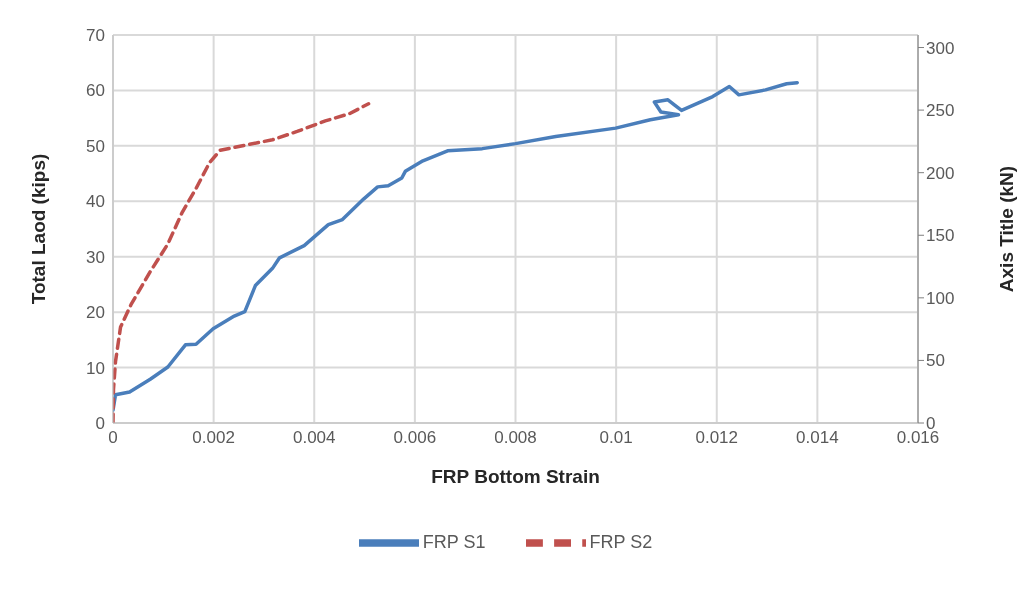 This screenshot has width=1036, height=595. I want to click on y-tick-label: 50, so click(95, 146).